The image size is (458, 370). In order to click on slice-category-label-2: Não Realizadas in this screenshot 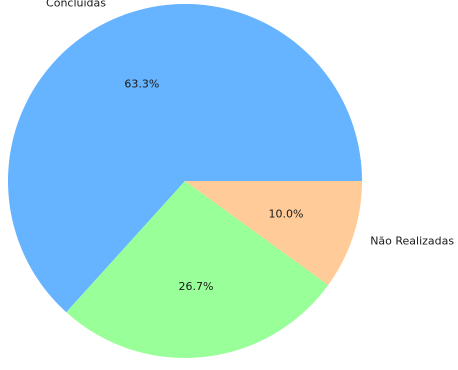, I will do `click(412, 241)`.